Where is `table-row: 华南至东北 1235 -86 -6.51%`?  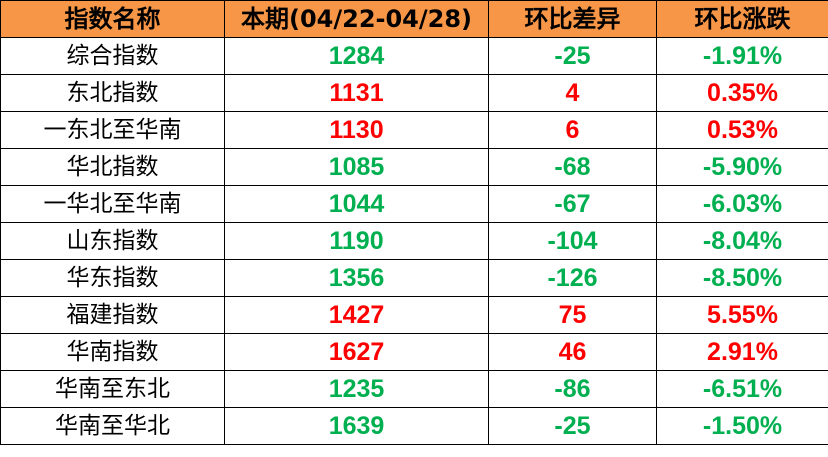 table-row: 华南至东北 1235 -86 -6.51% is located at coordinates (414, 389).